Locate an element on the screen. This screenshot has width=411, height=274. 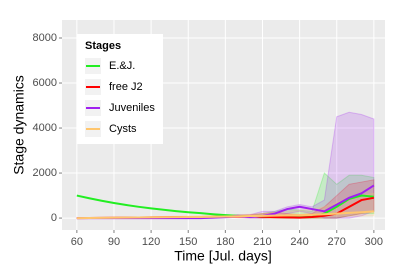
y-tick-label: 0 is located at coordinates (54, 218).